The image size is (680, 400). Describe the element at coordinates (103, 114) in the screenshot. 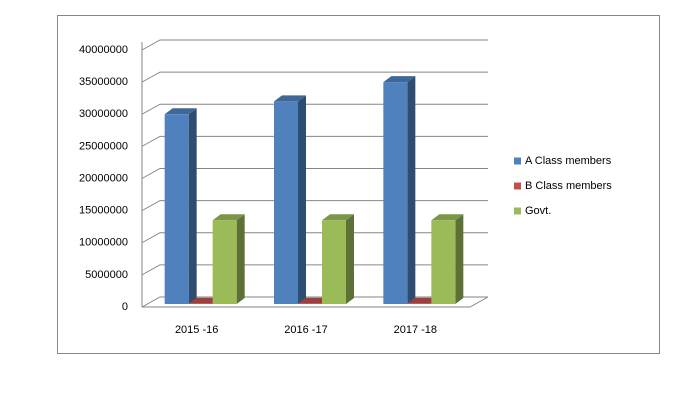

I see `y-tick-label: 30000000` at that location.